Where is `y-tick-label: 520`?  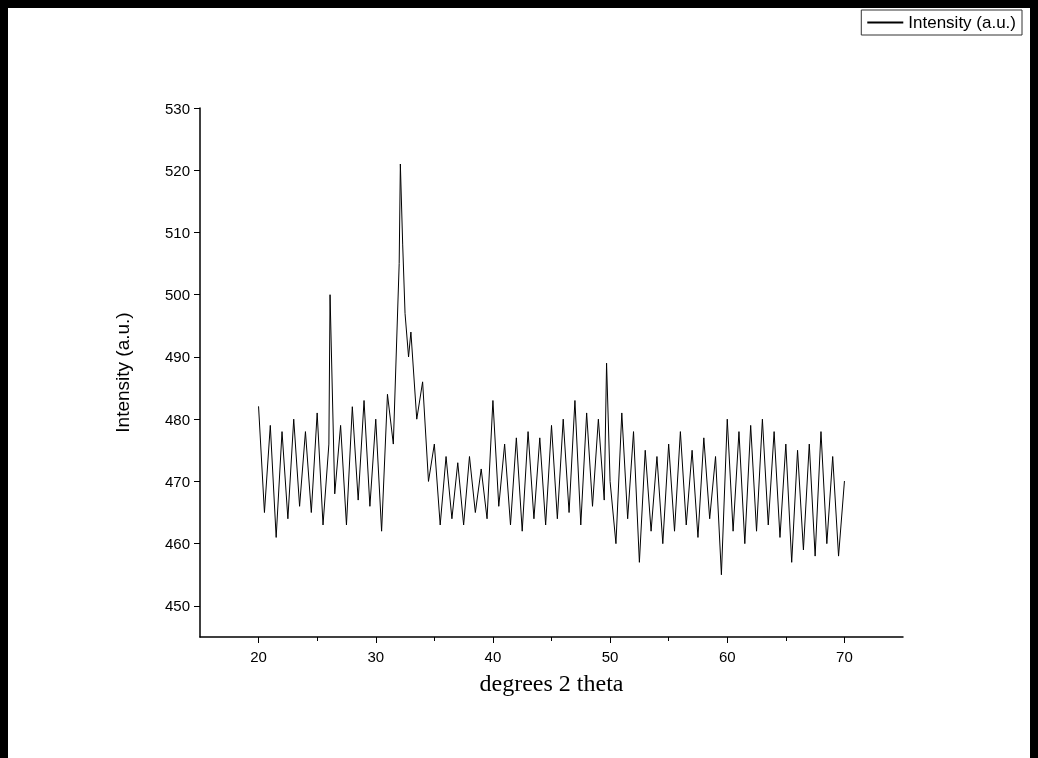
y-tick-label: 520 is located at coordinates (177, 170).